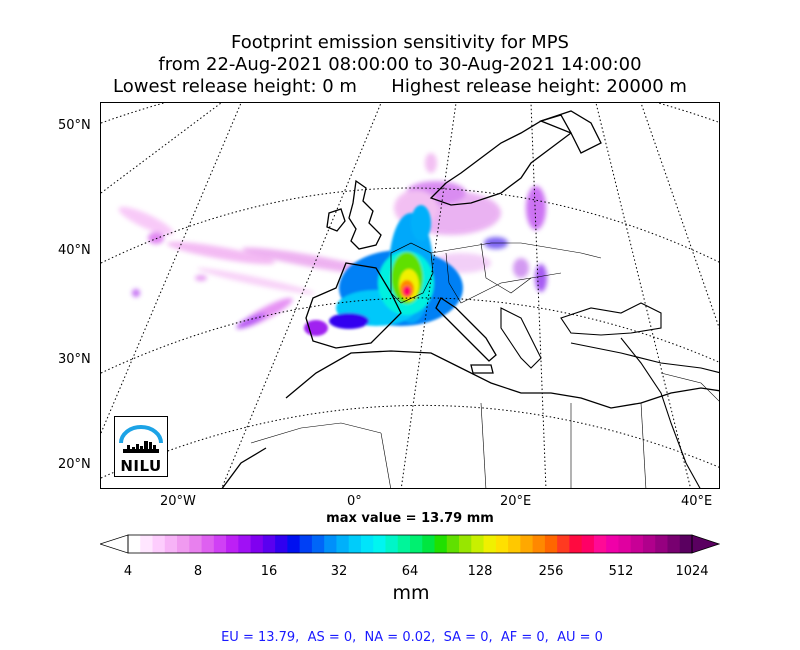 This screenshot has width=800, height=650. I want to click on lon-label-0: 0°, so click(354, 501).